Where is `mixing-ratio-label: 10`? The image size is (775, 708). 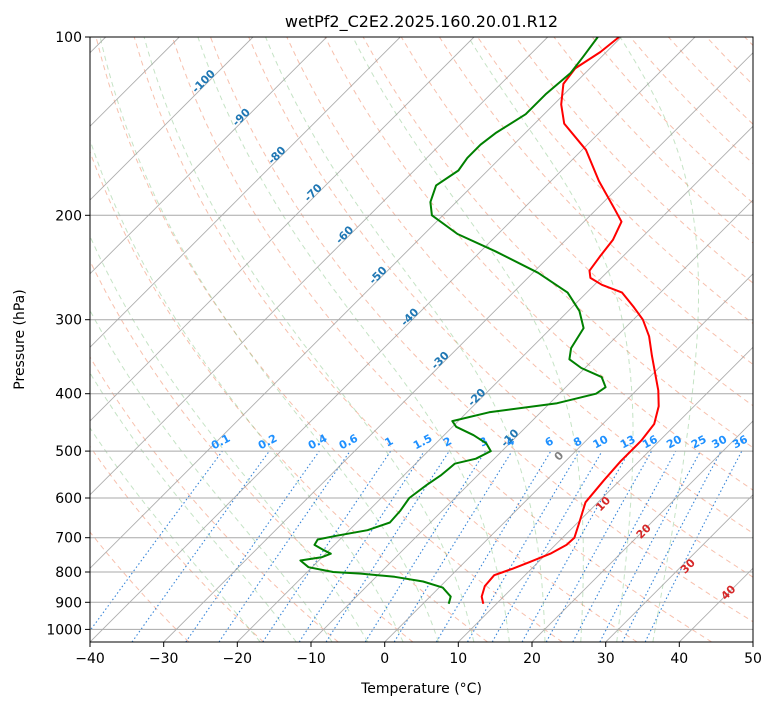 mixing-ratio-label: 10 is located at coordinates (601, 442).